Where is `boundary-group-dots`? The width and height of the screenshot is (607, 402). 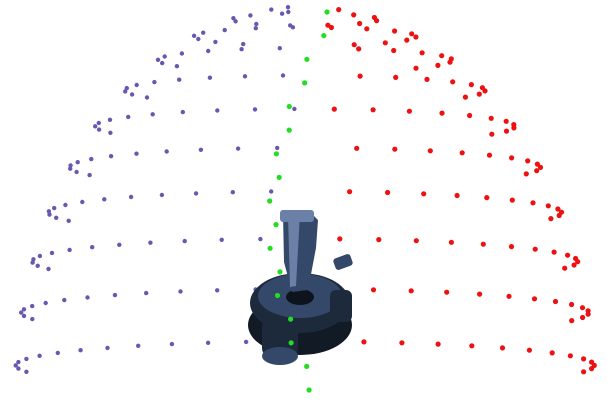 boundary-group-dots is located at coordinates (298, 201).